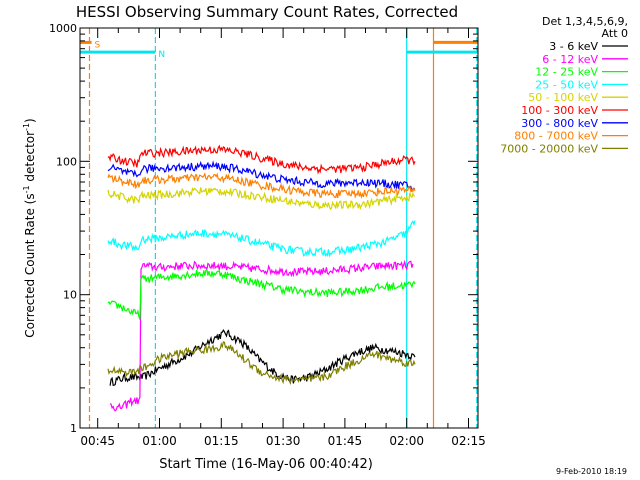 The image size is (640, 480). I want to click on legend-header-1: Det 1,3,4,5,6,9,, so click(585, 21).